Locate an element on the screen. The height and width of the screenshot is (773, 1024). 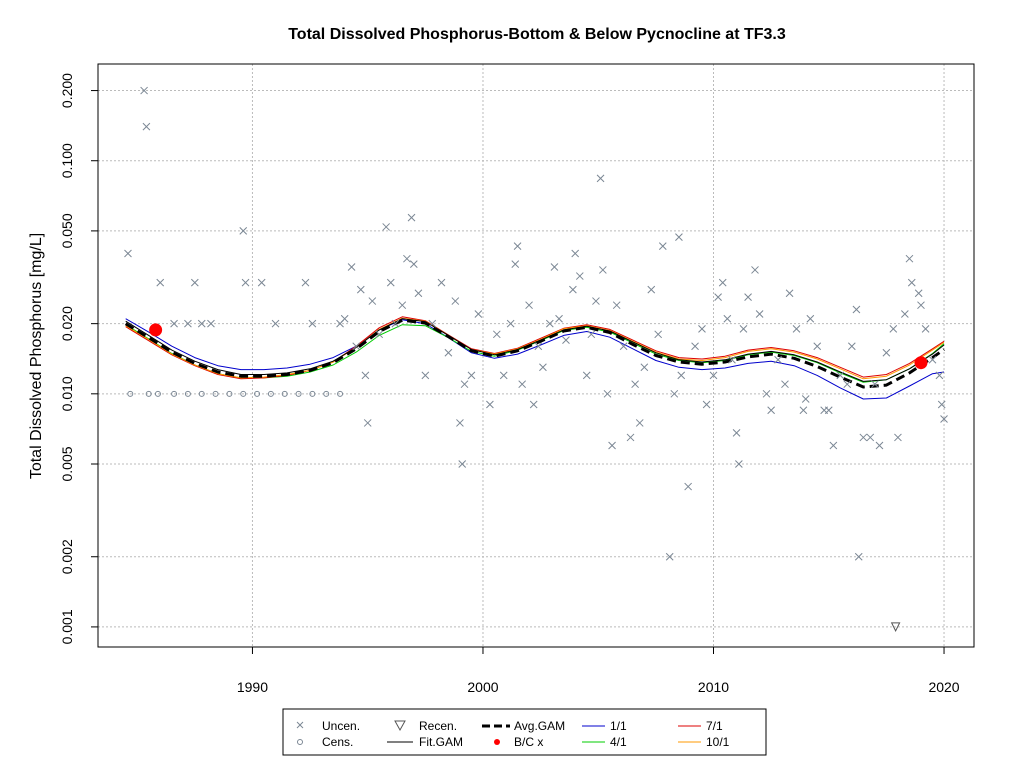
legend-item-avggam: Avg.GAM is located at coordinates (523, 726).